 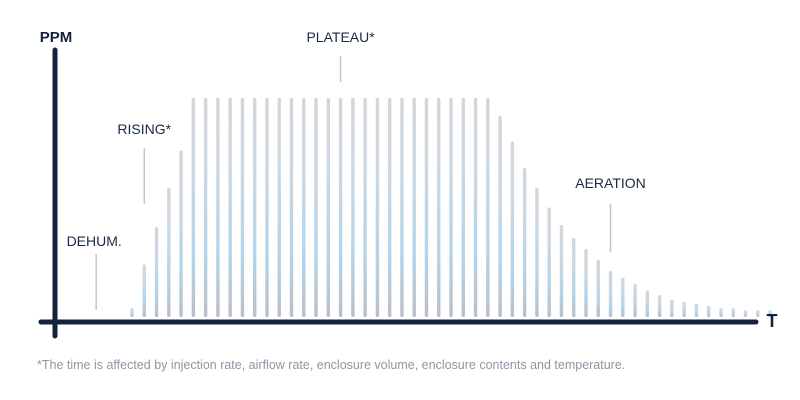 I want to click on x-axis-label: T, so click(x=772, y=321).